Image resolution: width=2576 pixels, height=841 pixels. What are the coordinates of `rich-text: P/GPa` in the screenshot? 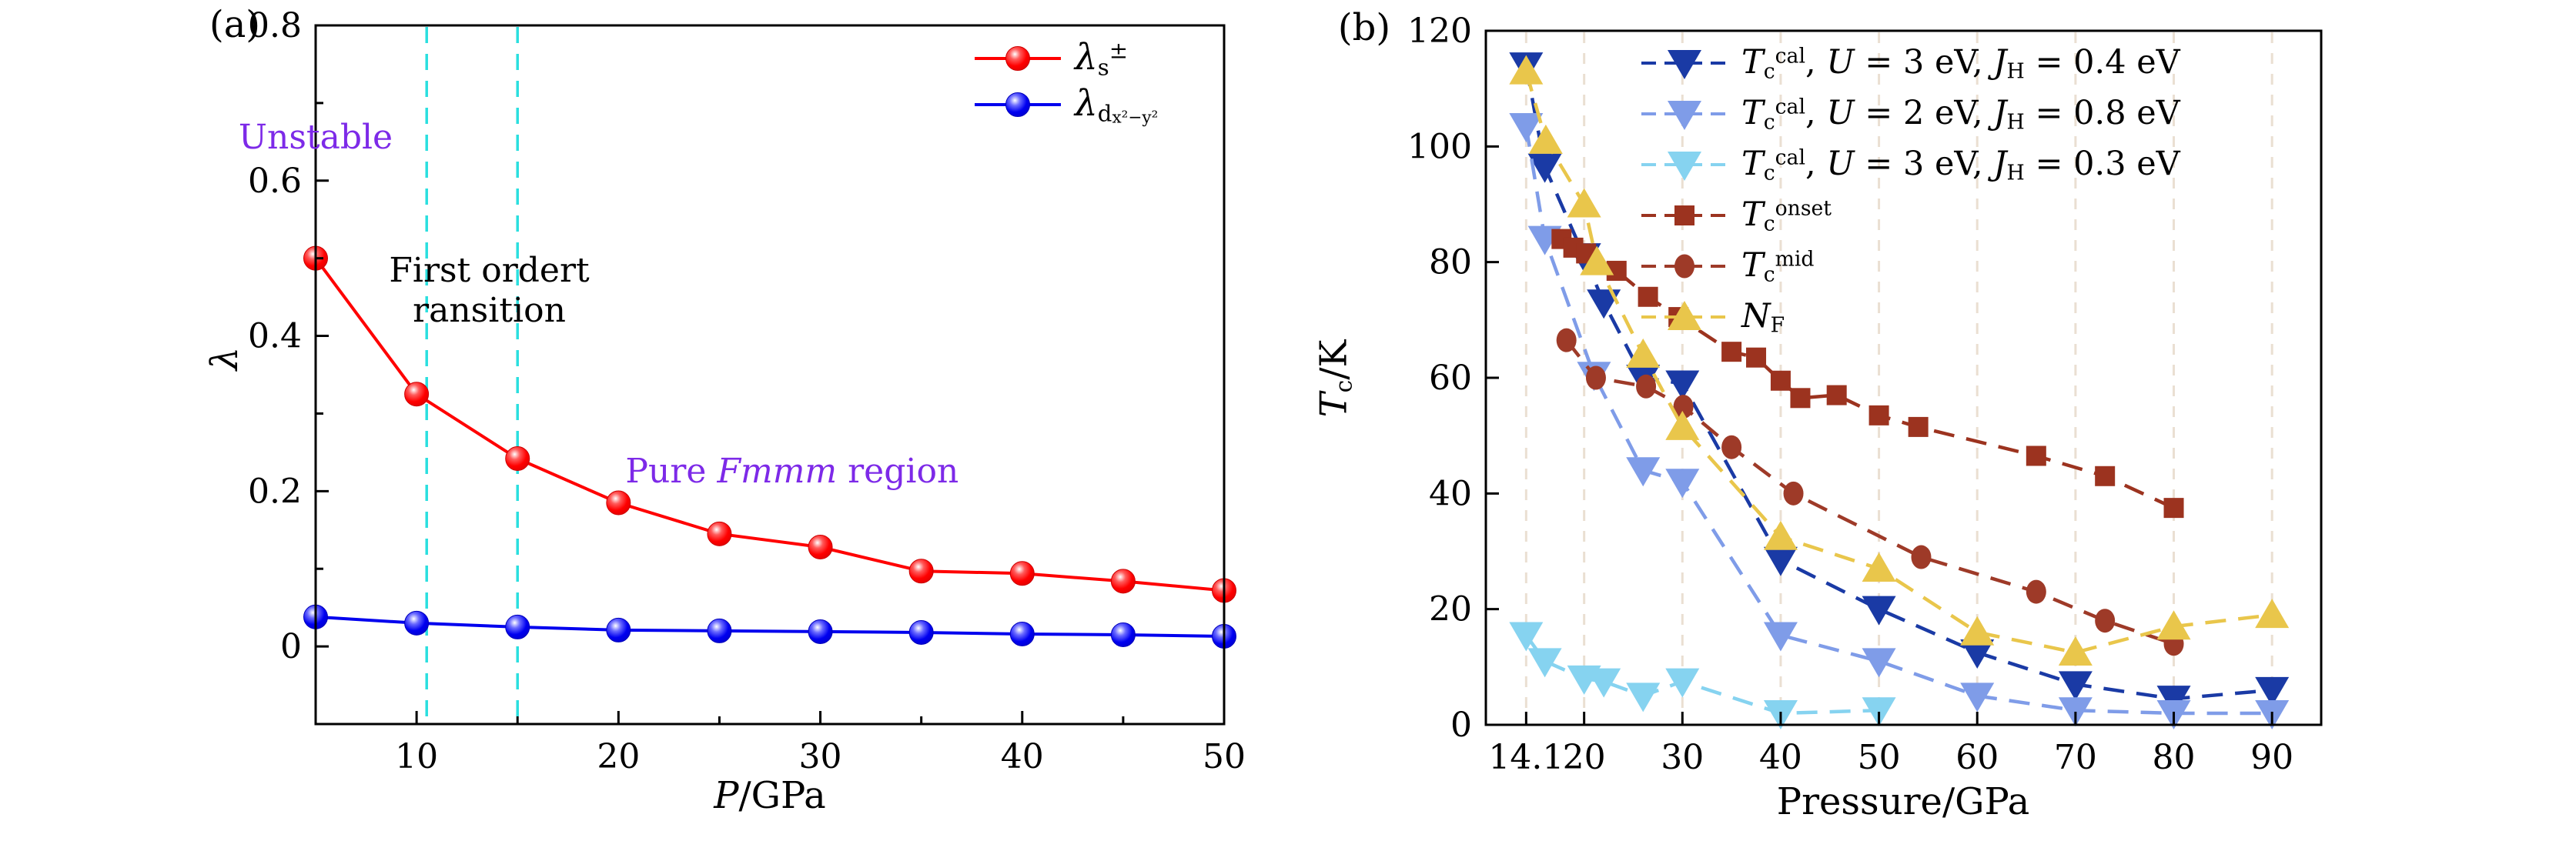 It's located at (770, 796).